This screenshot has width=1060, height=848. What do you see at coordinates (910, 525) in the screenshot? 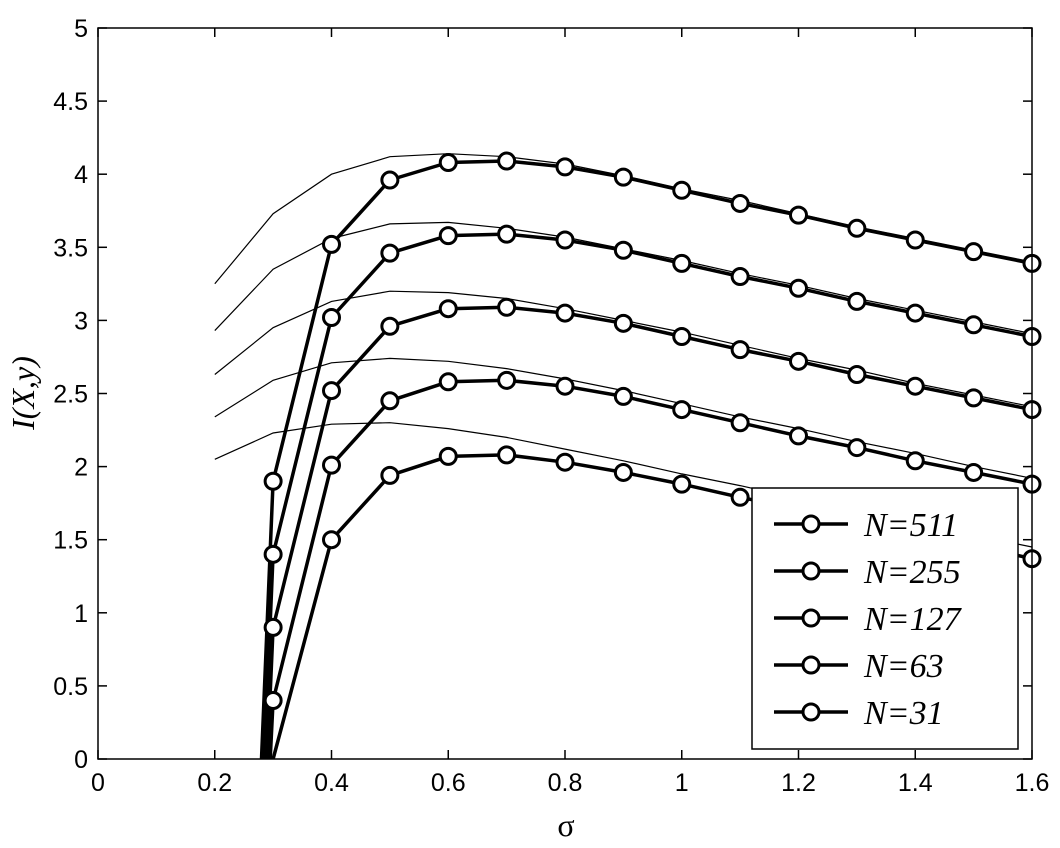
I see `legend-label: N=511` at bounding box center [910, 525].